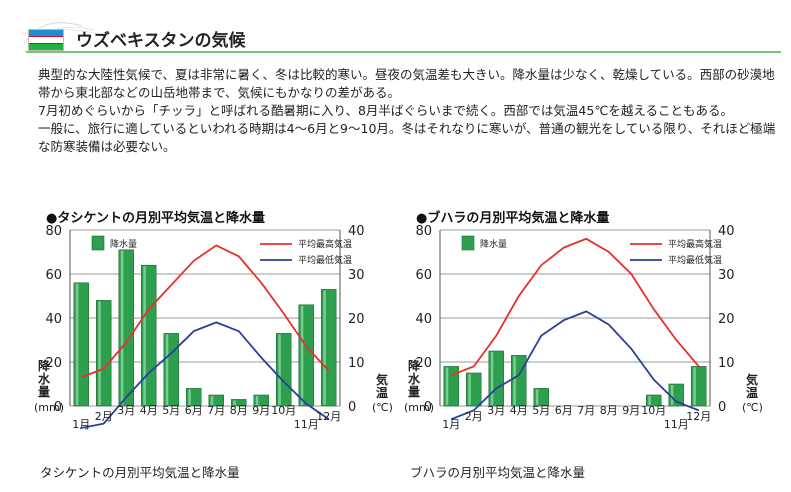  What do you see at coordinates (261, 410) in the screenshot?
I see `month-label: 9月` at bounding box center [261, 410].